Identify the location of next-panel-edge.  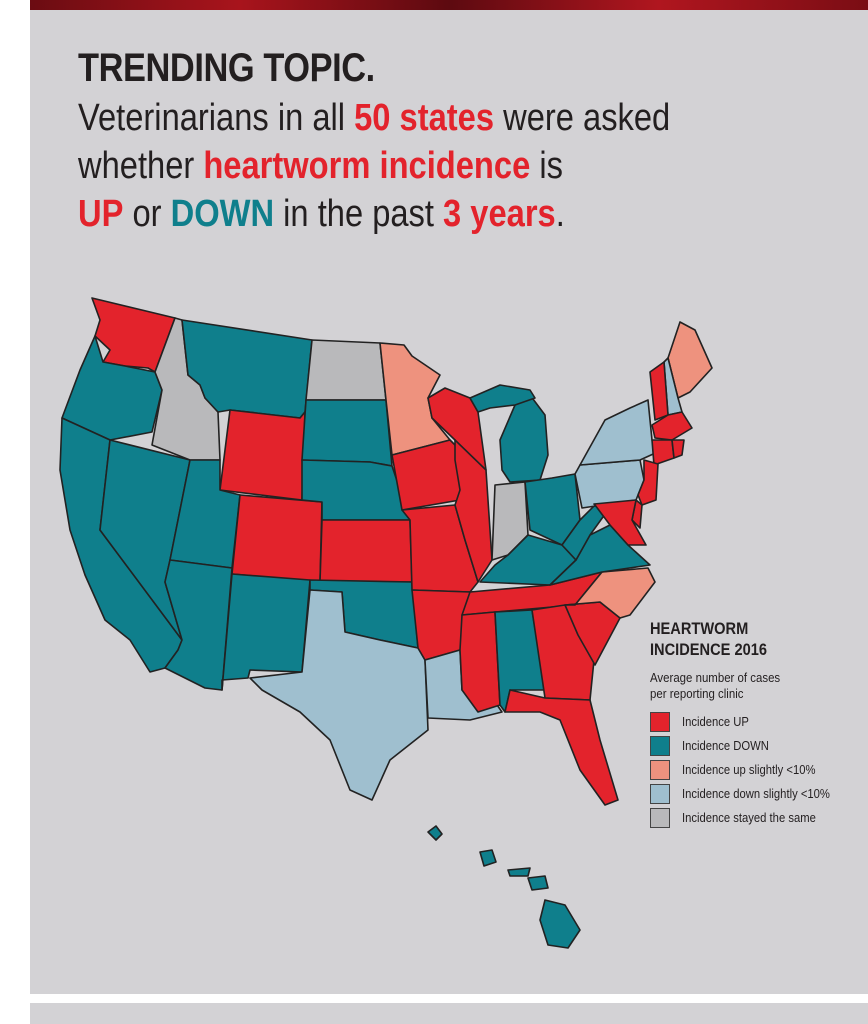
(449, 1013).